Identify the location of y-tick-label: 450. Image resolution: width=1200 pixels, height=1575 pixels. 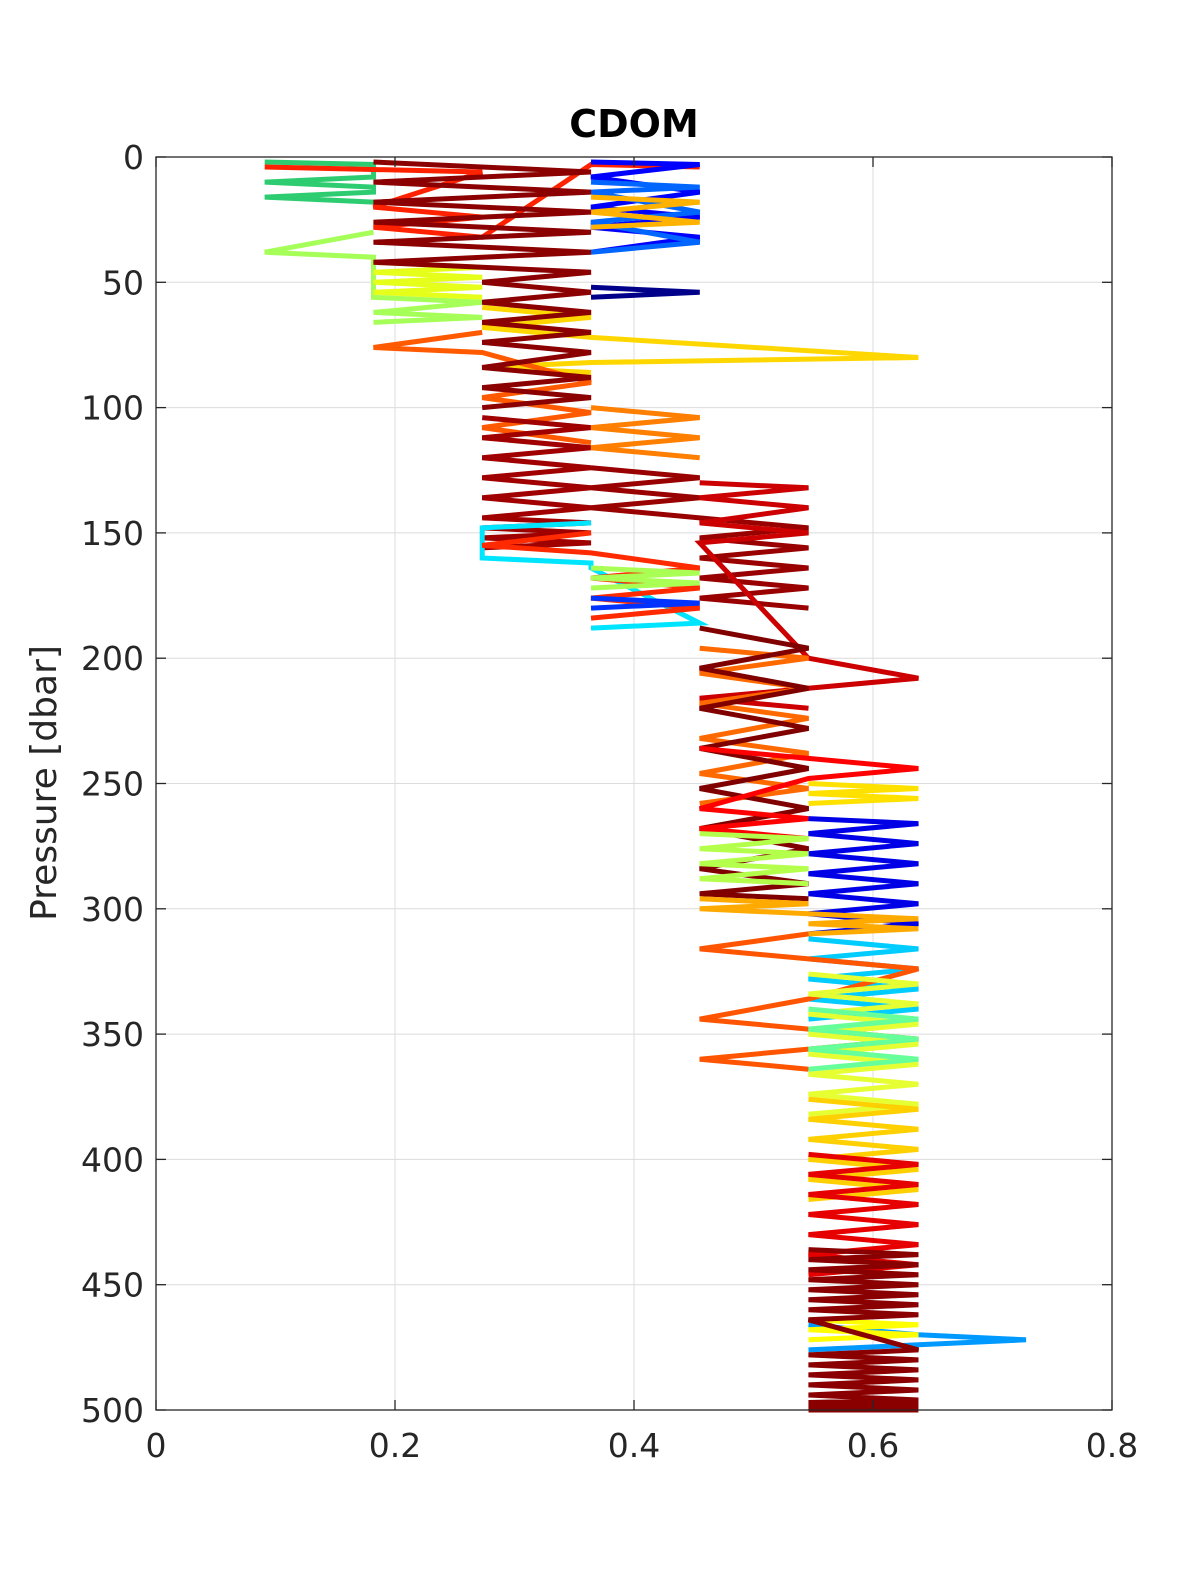
(112, 1285).